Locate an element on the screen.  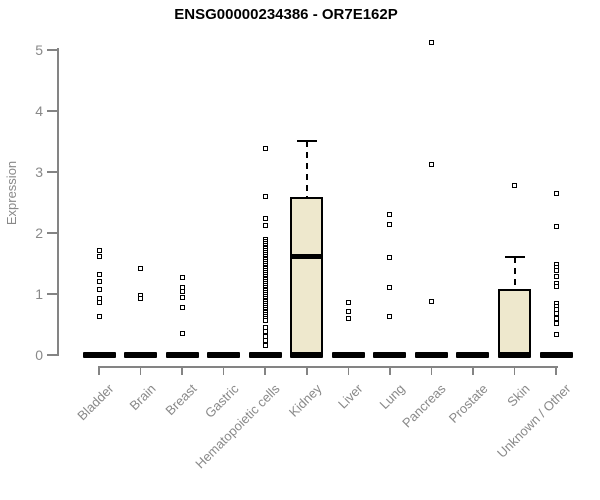
y-tick-label: 4 is located at coordinates (39, 111).